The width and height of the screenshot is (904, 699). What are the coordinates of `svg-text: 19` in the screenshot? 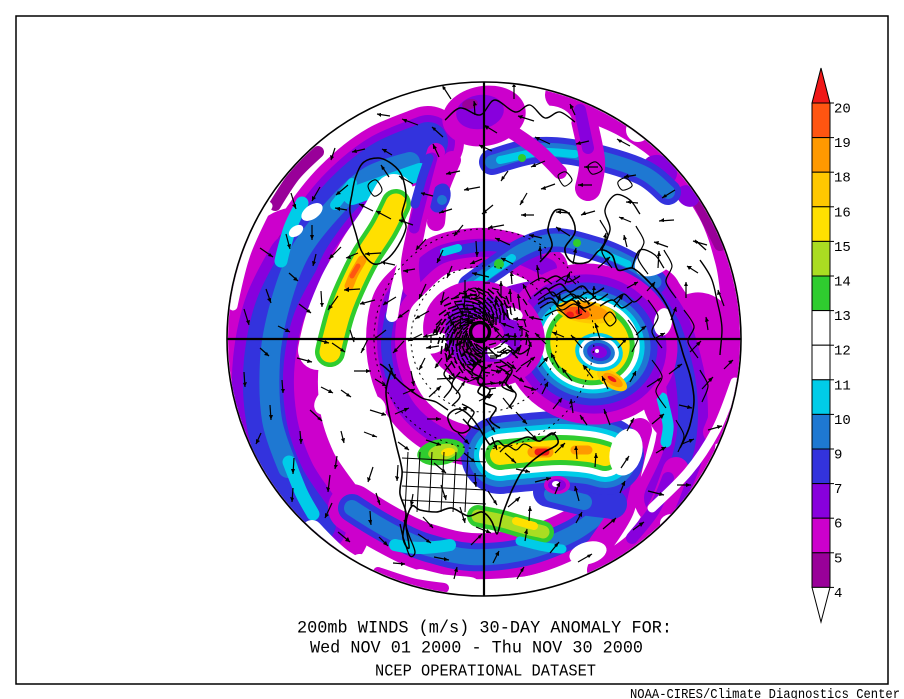 It's located at (842, 144).